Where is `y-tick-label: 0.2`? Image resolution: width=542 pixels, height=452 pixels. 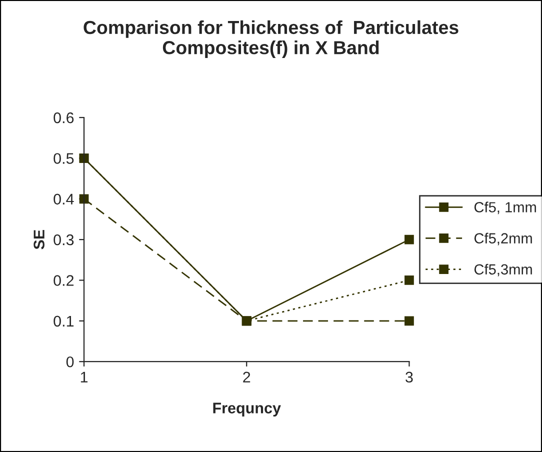 y-tick-label: 0.2 is located at coordinates (64, 280).